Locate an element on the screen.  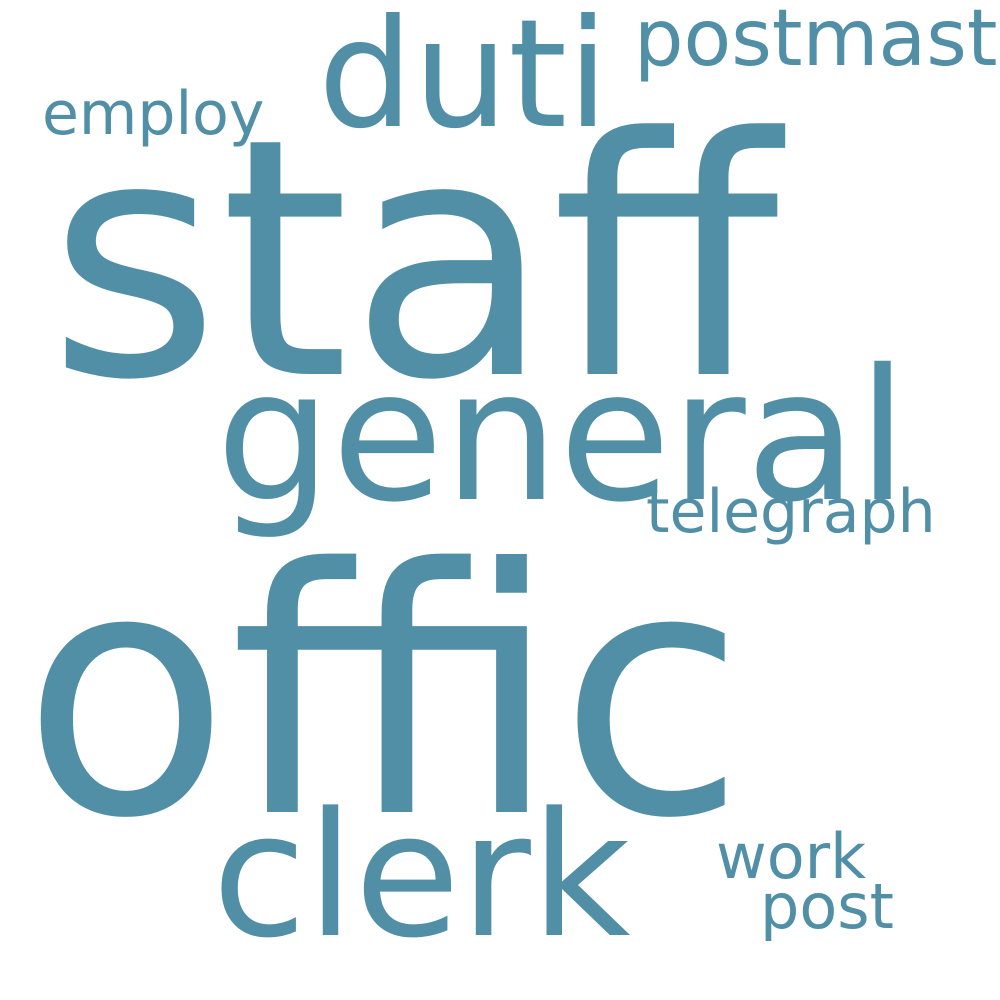
word-post: post is located at coordinates (827, 906).